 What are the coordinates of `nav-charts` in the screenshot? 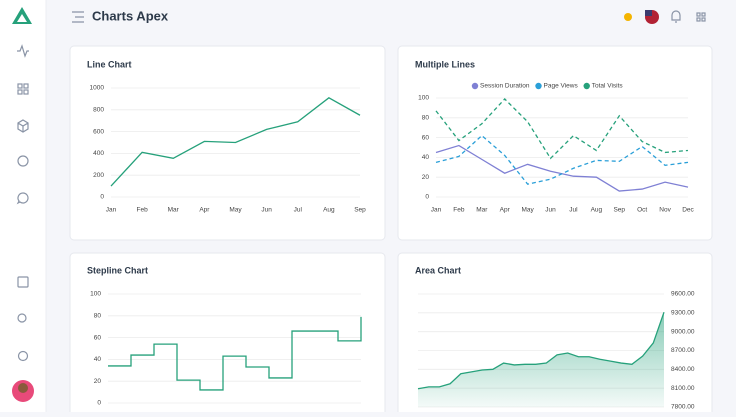 It's located at (23, 51).